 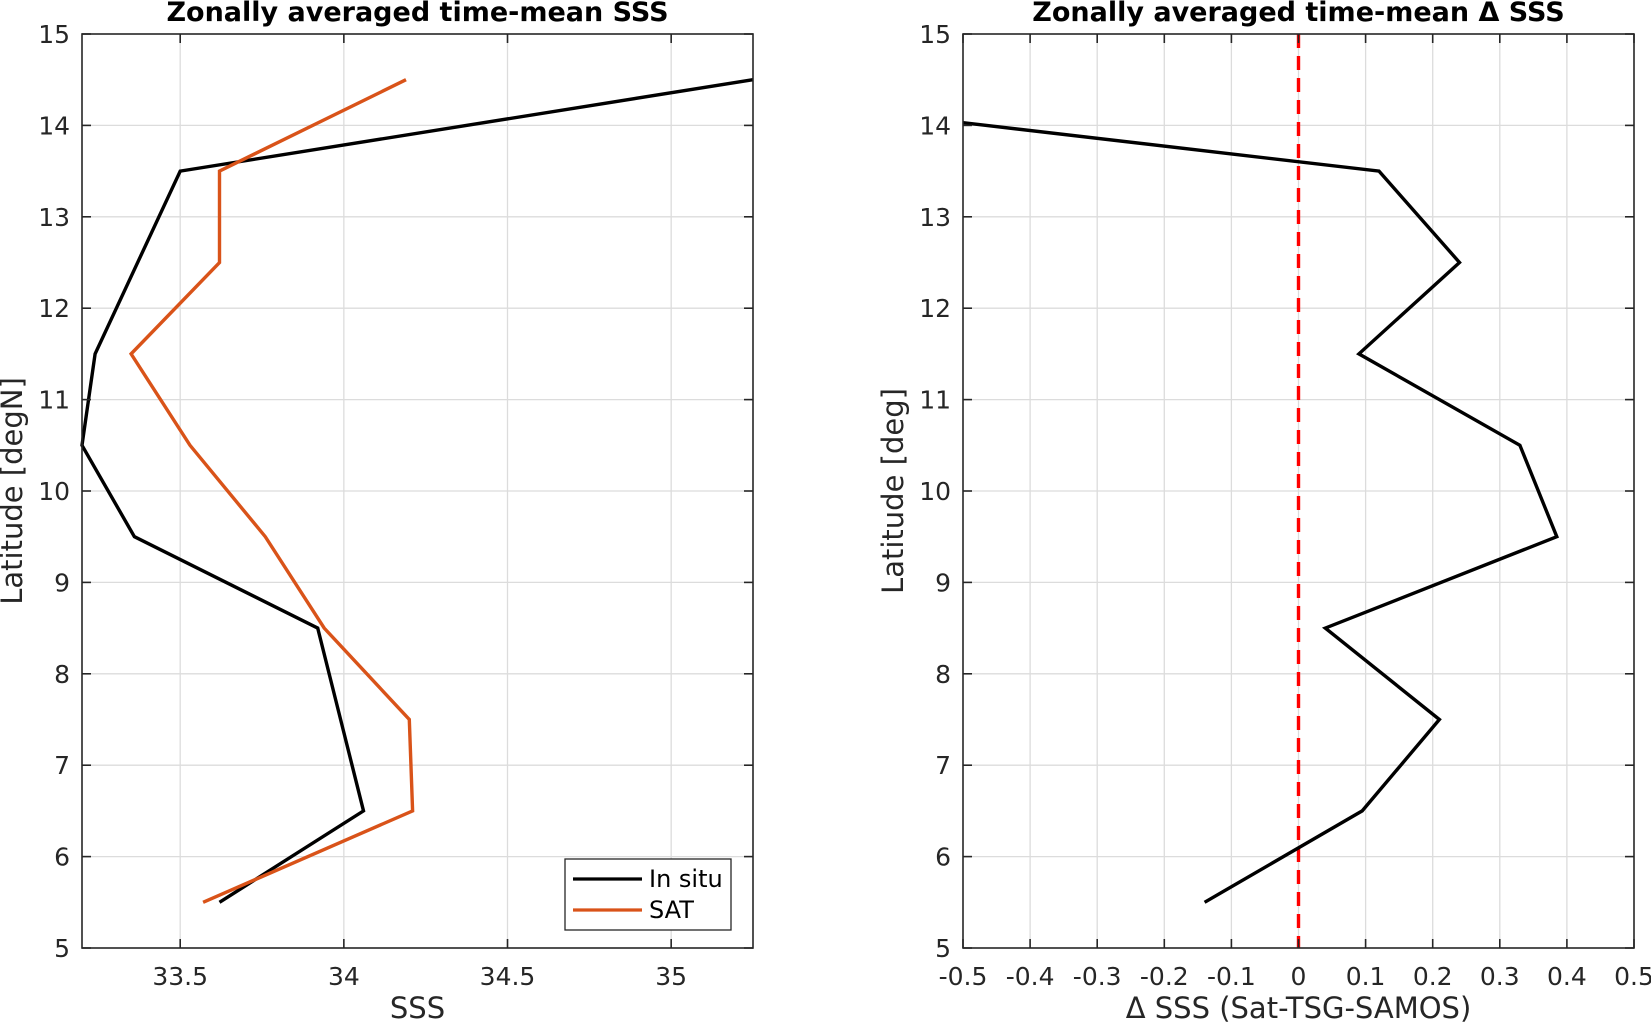 I want to click on x-axis-label: SSS, so click(x=417, y=1008).